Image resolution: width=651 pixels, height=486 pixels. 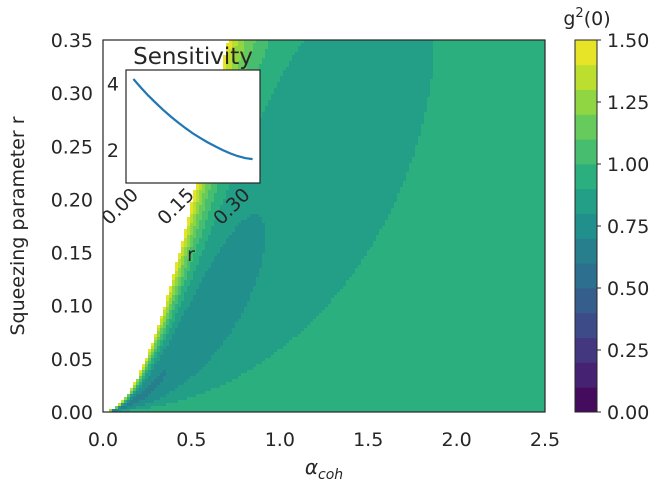 I want to click on main-x-axis-label: αcoh, so click(x=324, y=469).